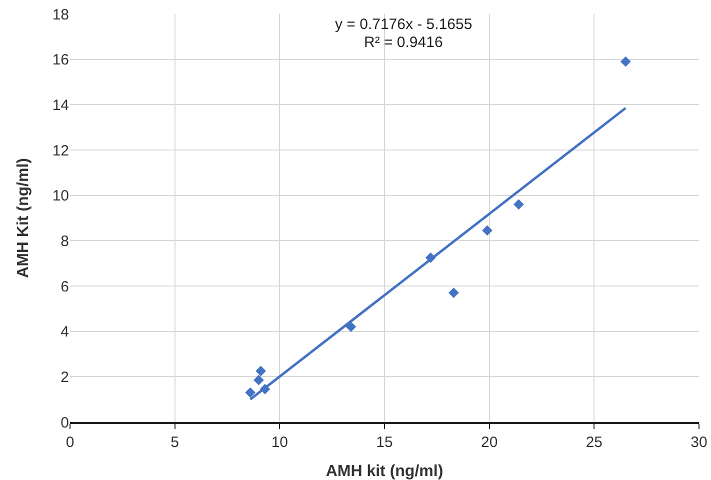 The height and width of the screenshot is (480, 711). I want to click on x-tick-label: 20, so click(489, 442).